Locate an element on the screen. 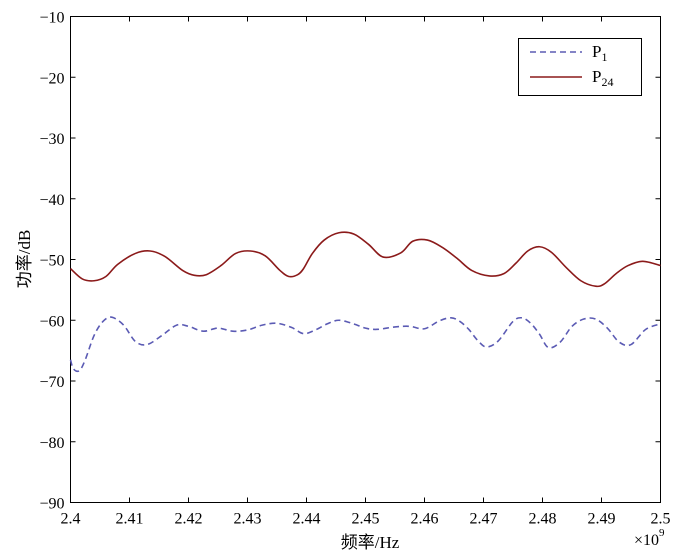 This screenshot has height=557, width=680. legend-label-p1-sub: 1 is located at coordinates (604, 57).